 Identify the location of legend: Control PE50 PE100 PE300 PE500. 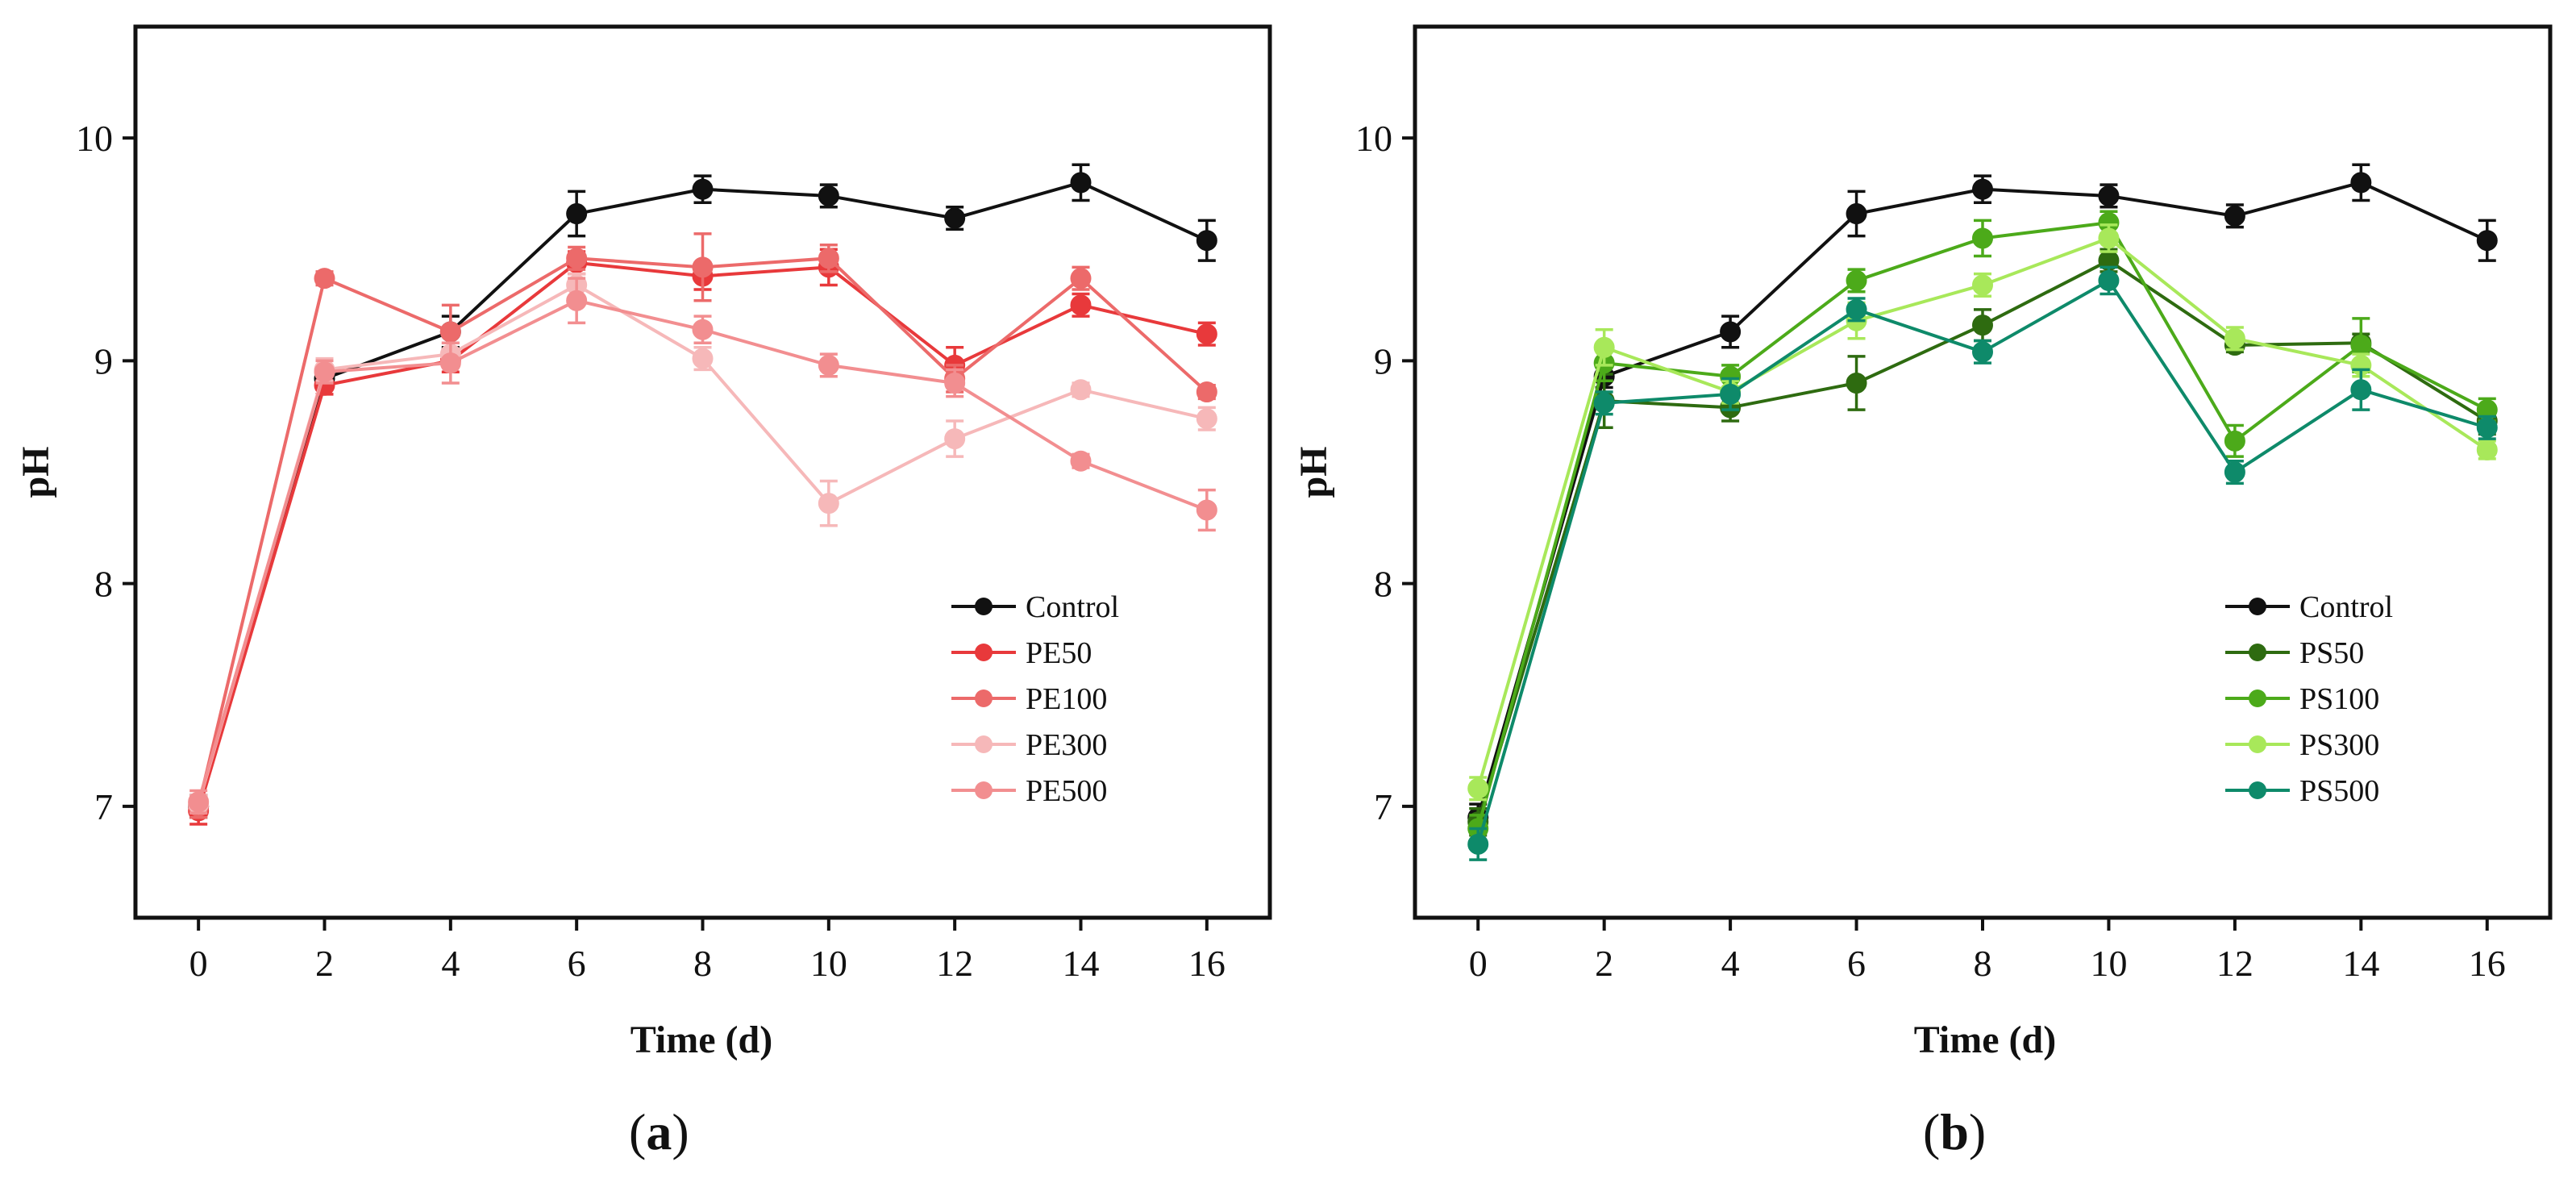
(1035, 699).